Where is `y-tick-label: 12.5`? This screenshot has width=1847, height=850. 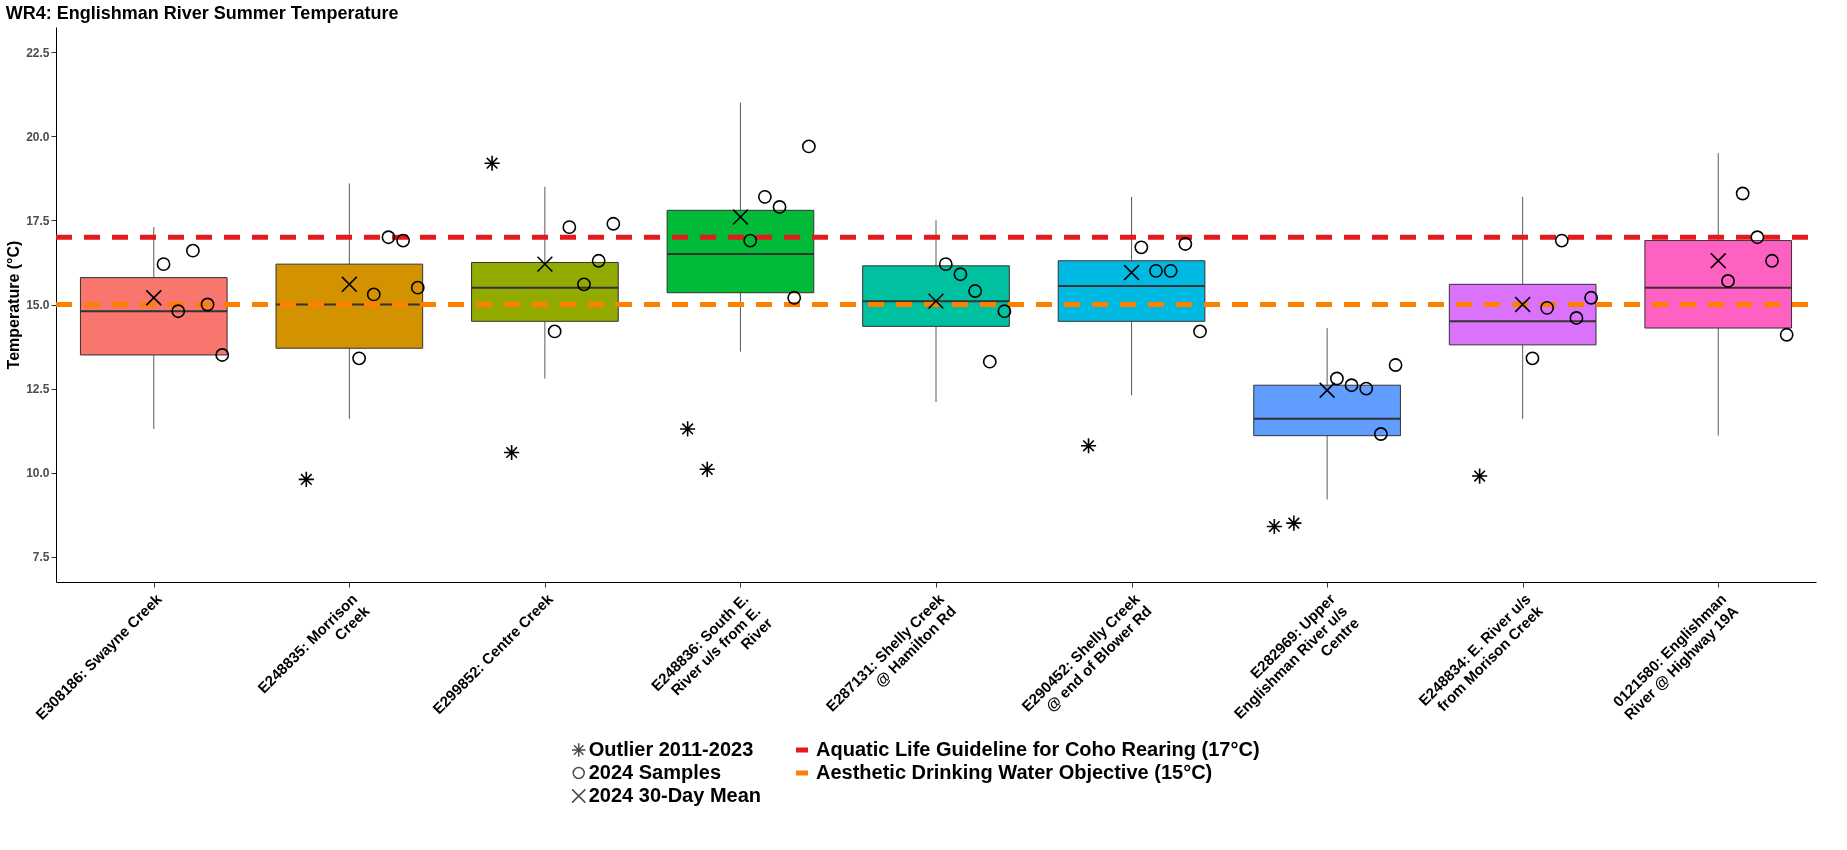 y-tick-label: 12.5 is located at coordinates (38, 389).